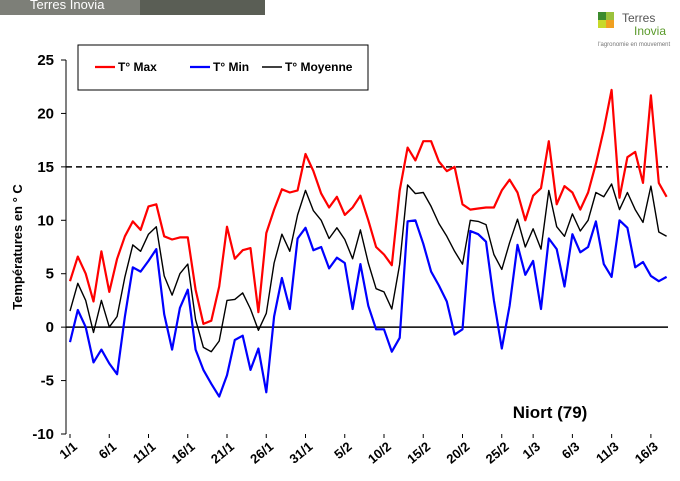 The width and height of the screenshot is (680, 481). What do you see at coordinates (300, 453) in the screenshot?
I see `x-tick-label: 31/1` at bounding box center [300, 453].